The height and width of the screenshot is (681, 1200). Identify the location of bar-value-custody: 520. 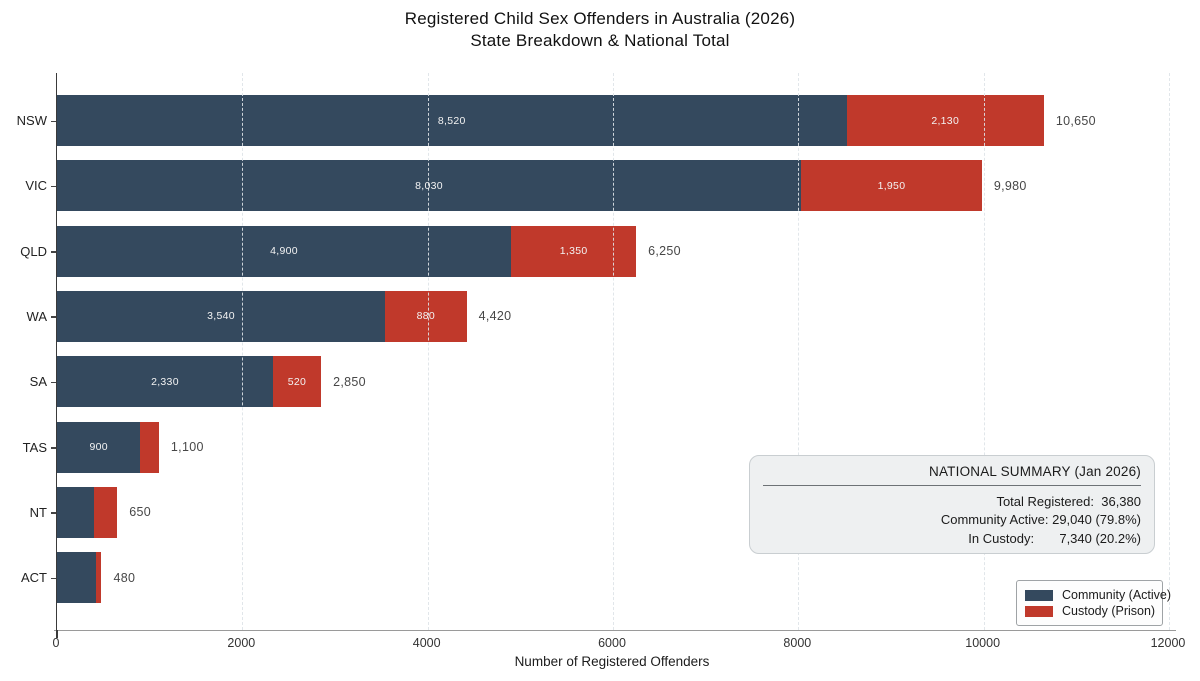
(297, 381).